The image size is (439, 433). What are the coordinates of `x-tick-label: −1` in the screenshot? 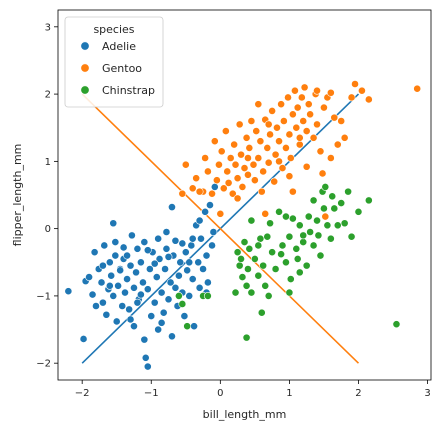 It's located at (151, 393).